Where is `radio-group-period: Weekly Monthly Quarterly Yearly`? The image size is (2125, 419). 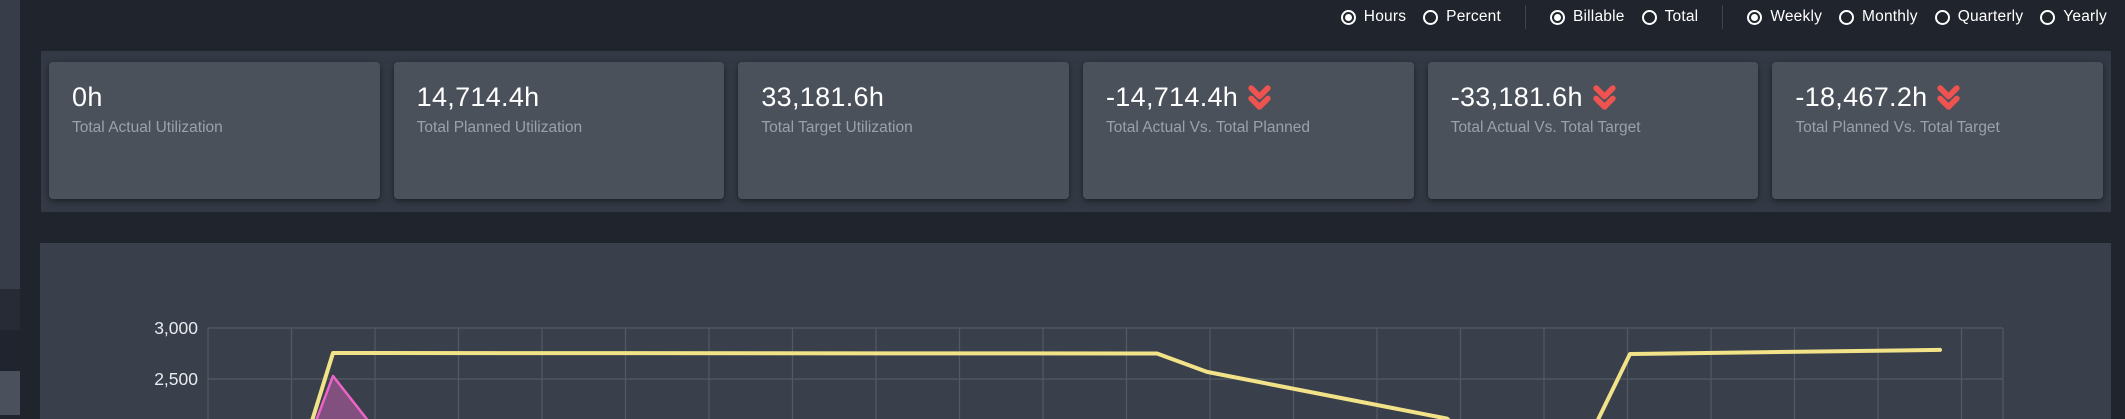
radio-group-period: Weekly Monthly Quarterly Yearly is located at coordinates (1927, 17).